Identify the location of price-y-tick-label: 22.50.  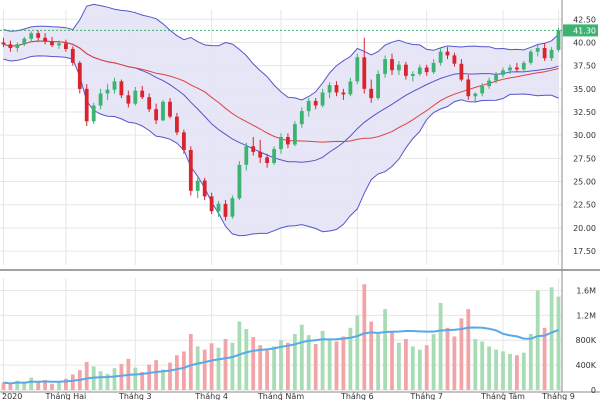
(584, 205).